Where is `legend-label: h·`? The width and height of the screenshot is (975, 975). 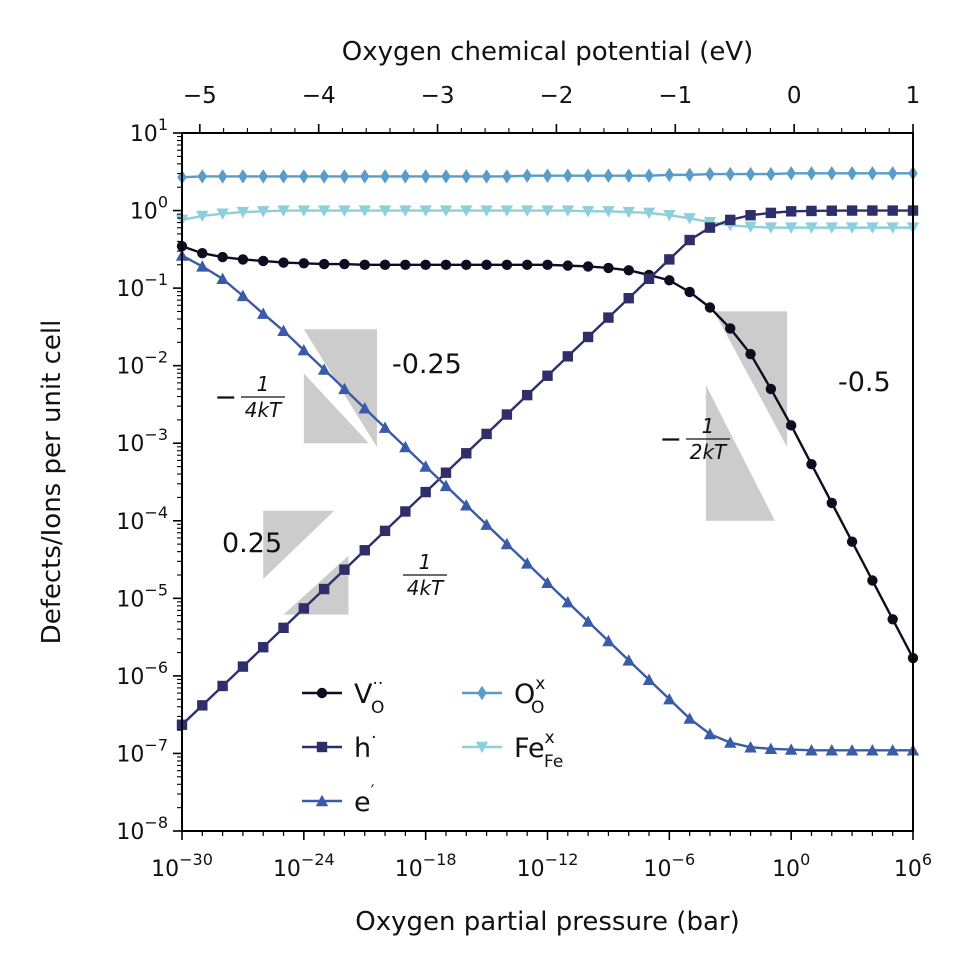 legend-label: h· is located at coordinates (365, 746).